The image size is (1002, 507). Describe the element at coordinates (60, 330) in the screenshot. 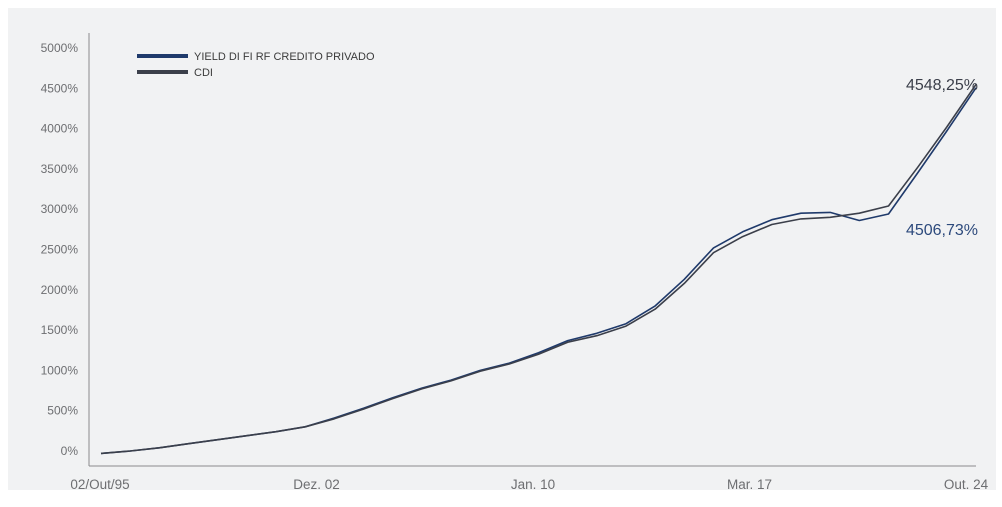

I see `y-tick-label: 1500%` at that location.